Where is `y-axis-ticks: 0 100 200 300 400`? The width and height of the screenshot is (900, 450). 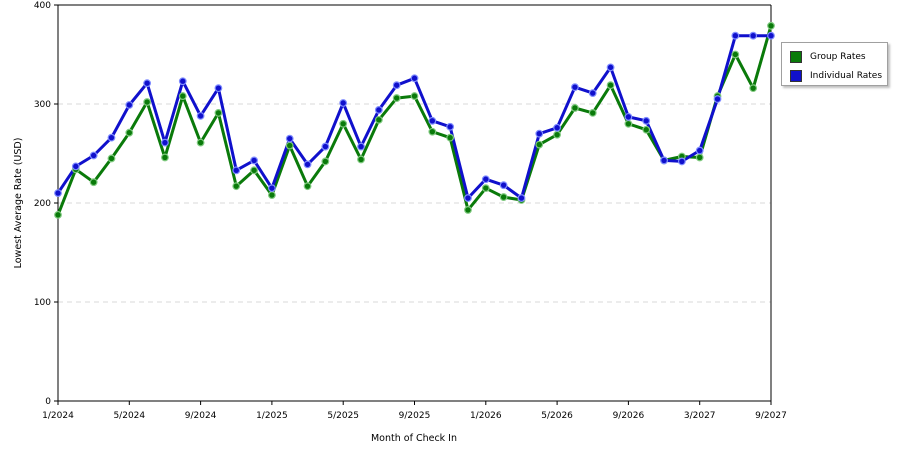 y-axis-ticks: 0 100 200 300 400 is located at coordinates (46, 204).